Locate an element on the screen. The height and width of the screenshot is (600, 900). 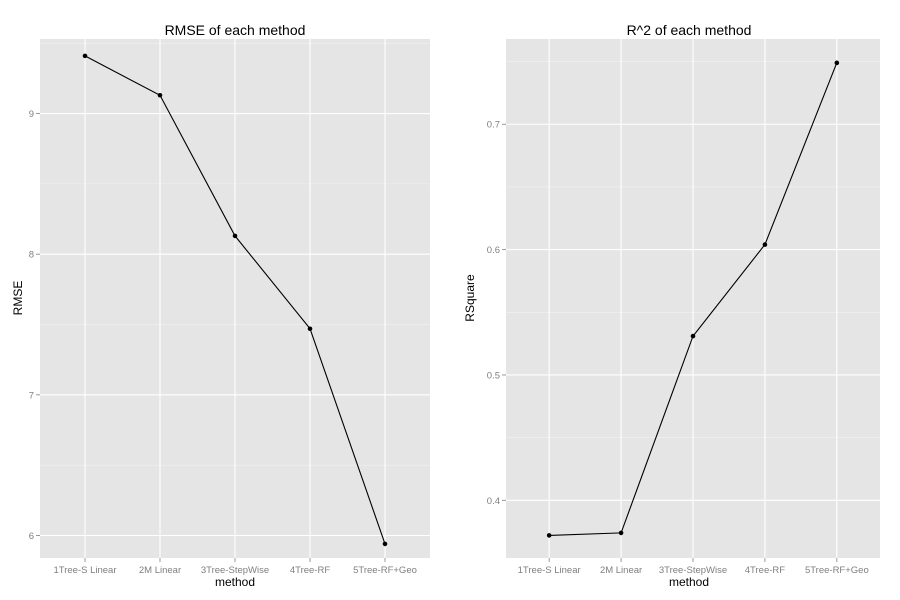
rmse-x-axis-title: method is located at coordinates (235, 582).